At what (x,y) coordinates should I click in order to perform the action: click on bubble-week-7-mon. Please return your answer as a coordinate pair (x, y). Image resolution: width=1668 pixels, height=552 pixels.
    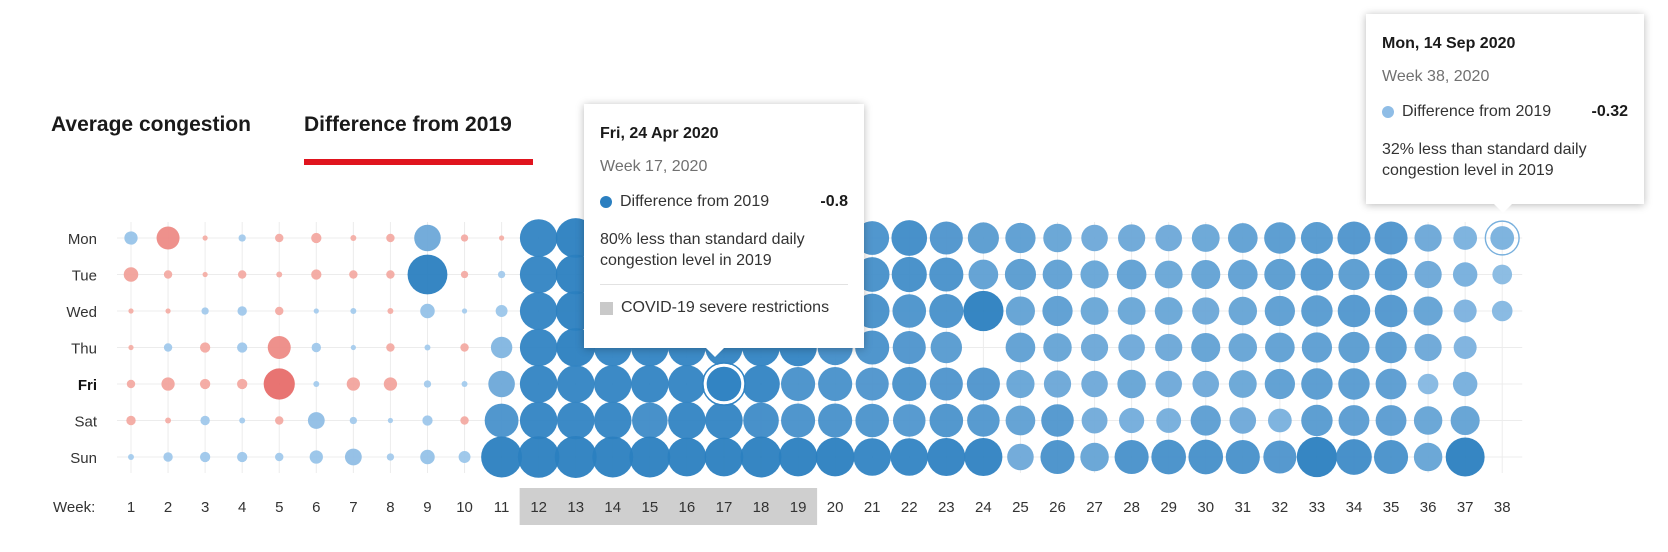
    Looking at the image, I should click on (353, 238).